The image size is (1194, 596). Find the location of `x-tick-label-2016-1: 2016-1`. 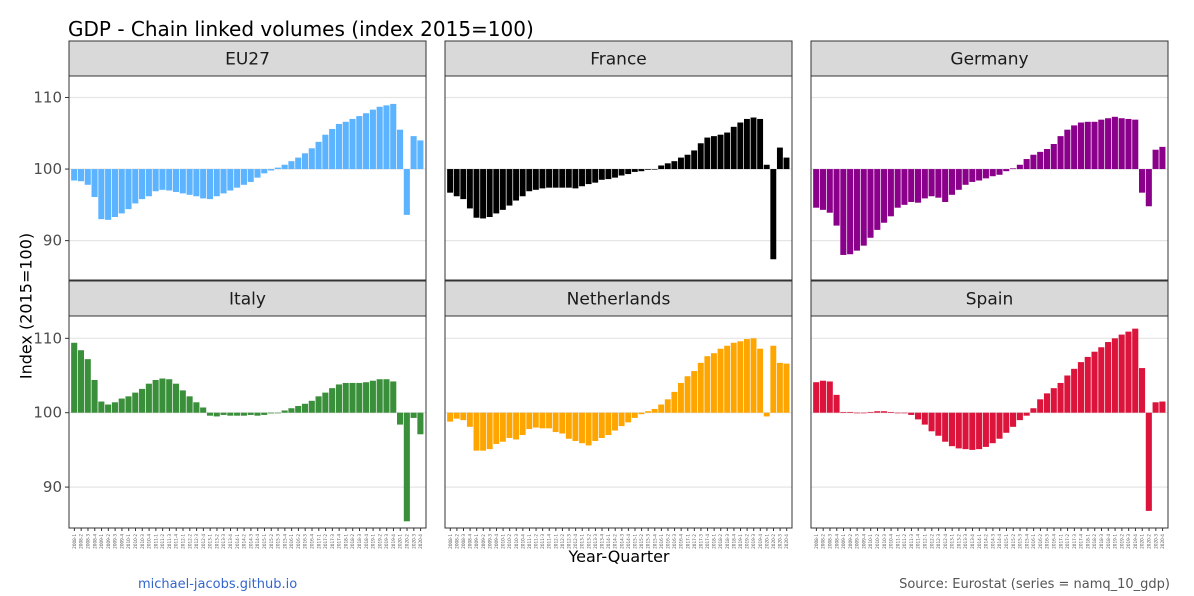

x-tick-label-2016-1: 2016-1 is located at coordinates (291, 541).